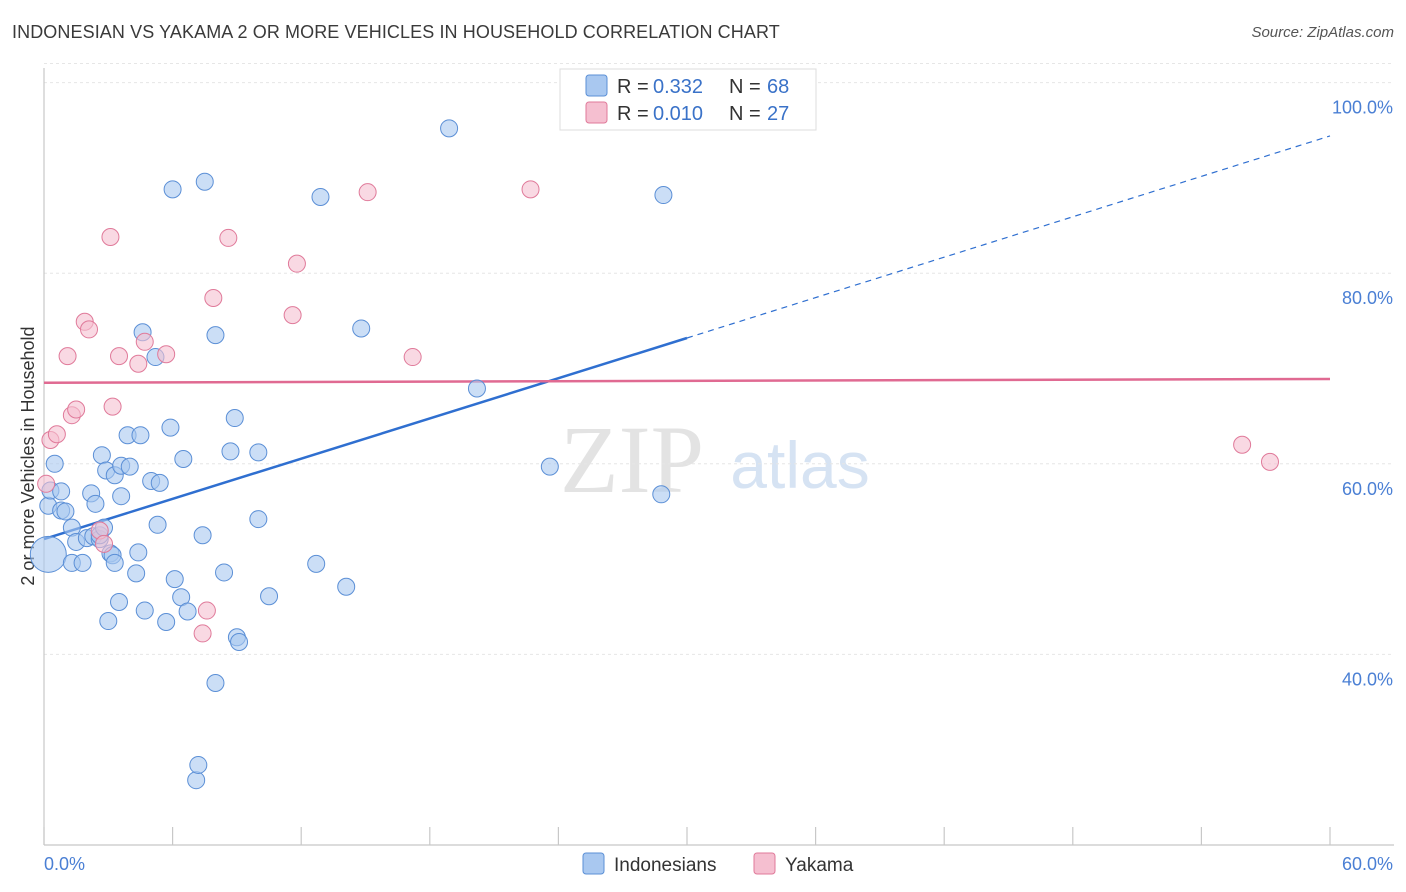 The image size is (1406, 892). I want to click on y-axis-label: 2 or more Vehicles in Household, so click(28, 455).